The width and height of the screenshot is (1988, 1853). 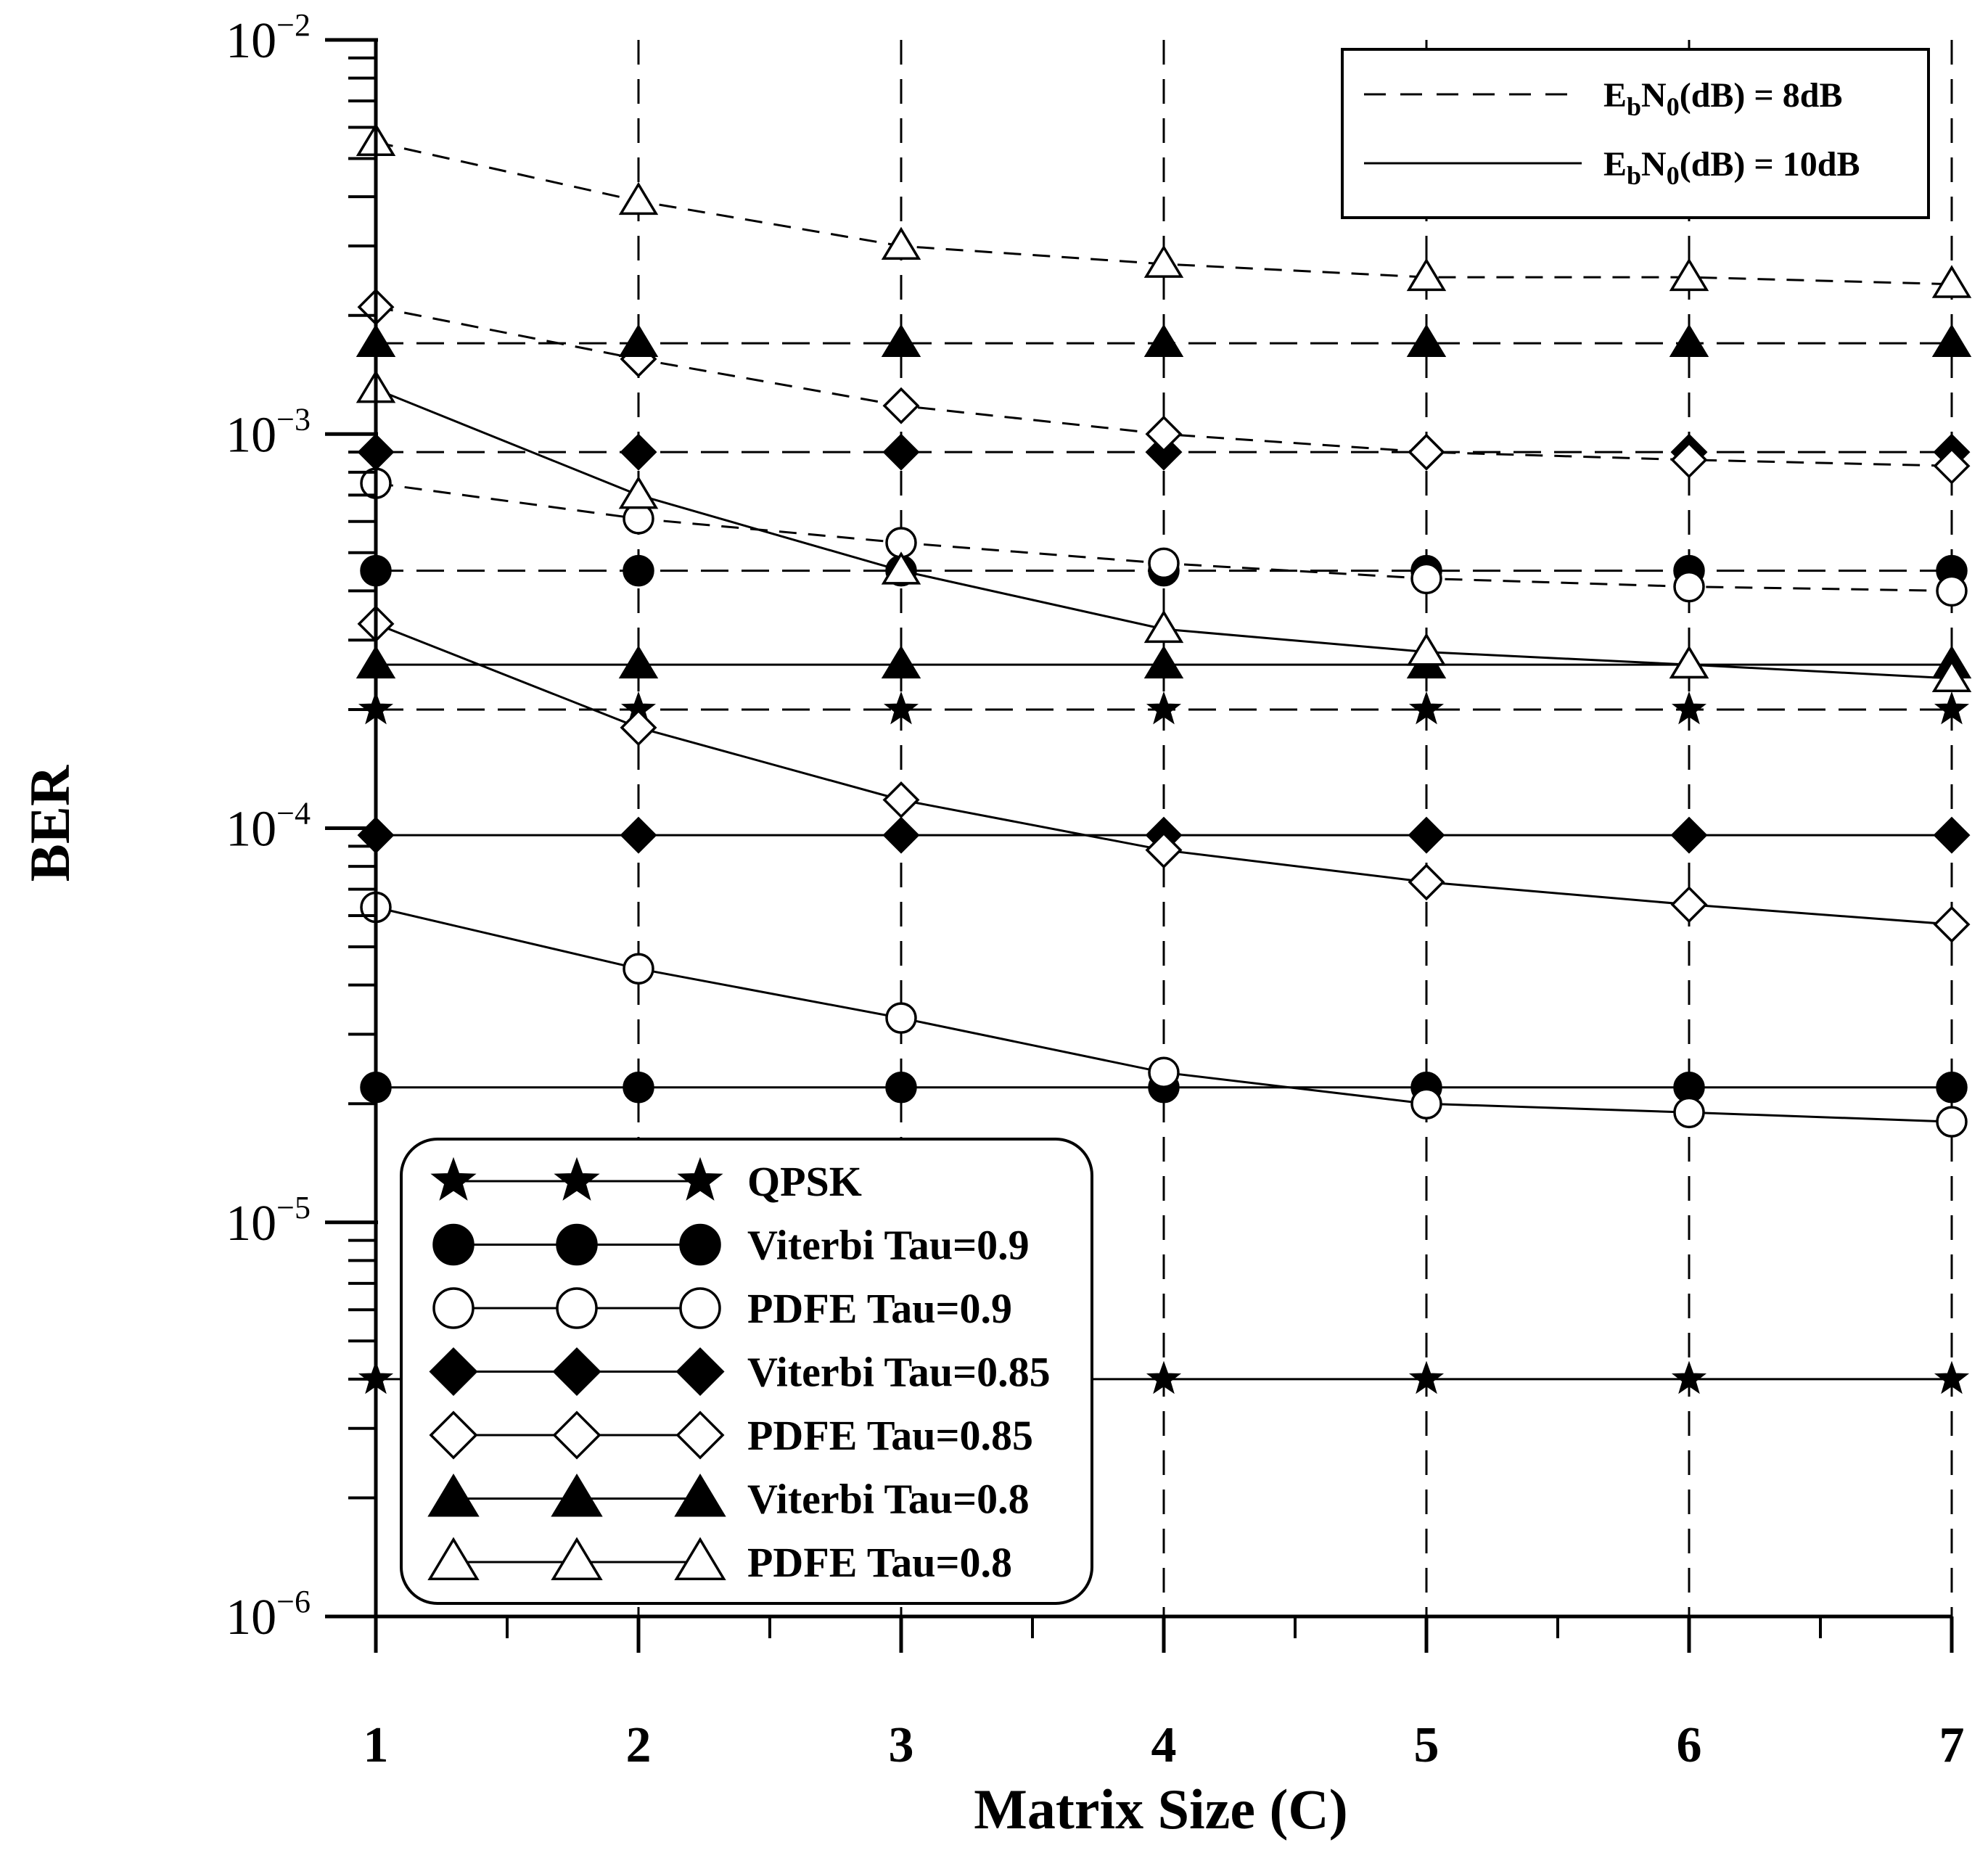 I want to click on x-tick-label: 7, so click(x=1952, y=1745).